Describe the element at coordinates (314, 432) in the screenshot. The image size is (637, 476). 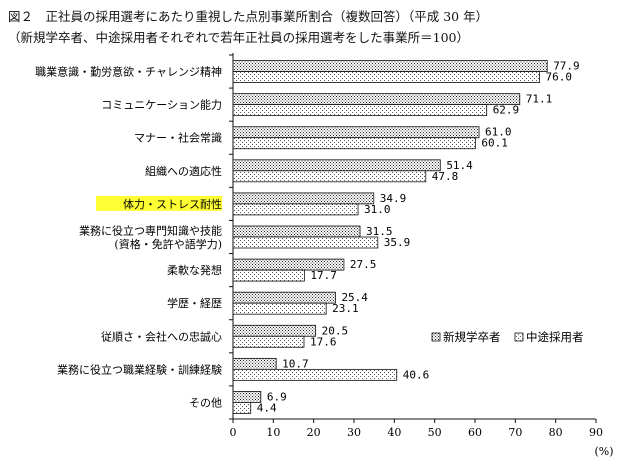
I see `x-tick-label: 20` at that location.